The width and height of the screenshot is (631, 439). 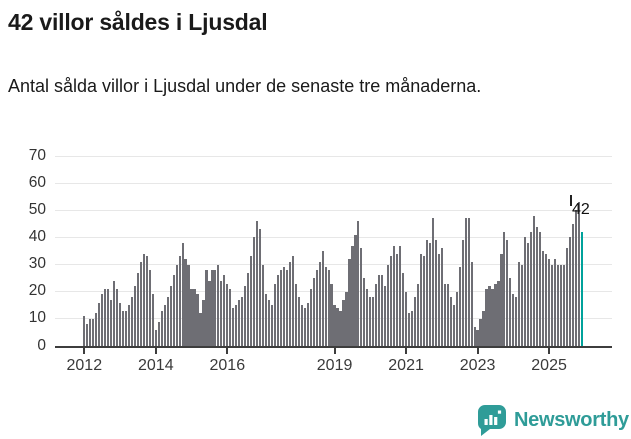 What do you see at coordinates (406, 365) in the screenshot?
I see `x-axis-label-2021: 2021` at bounding box center [406, 365].